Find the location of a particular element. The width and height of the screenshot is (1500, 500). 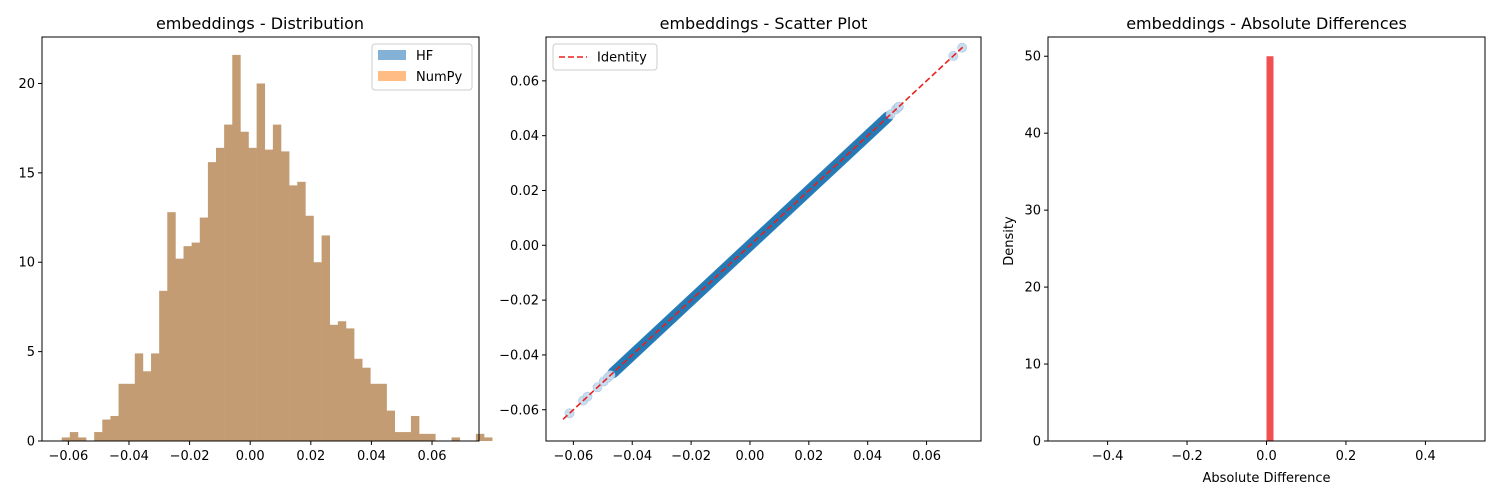

abs-diff-xtick-label: 0.0 is located at coordinates (1266, 456).